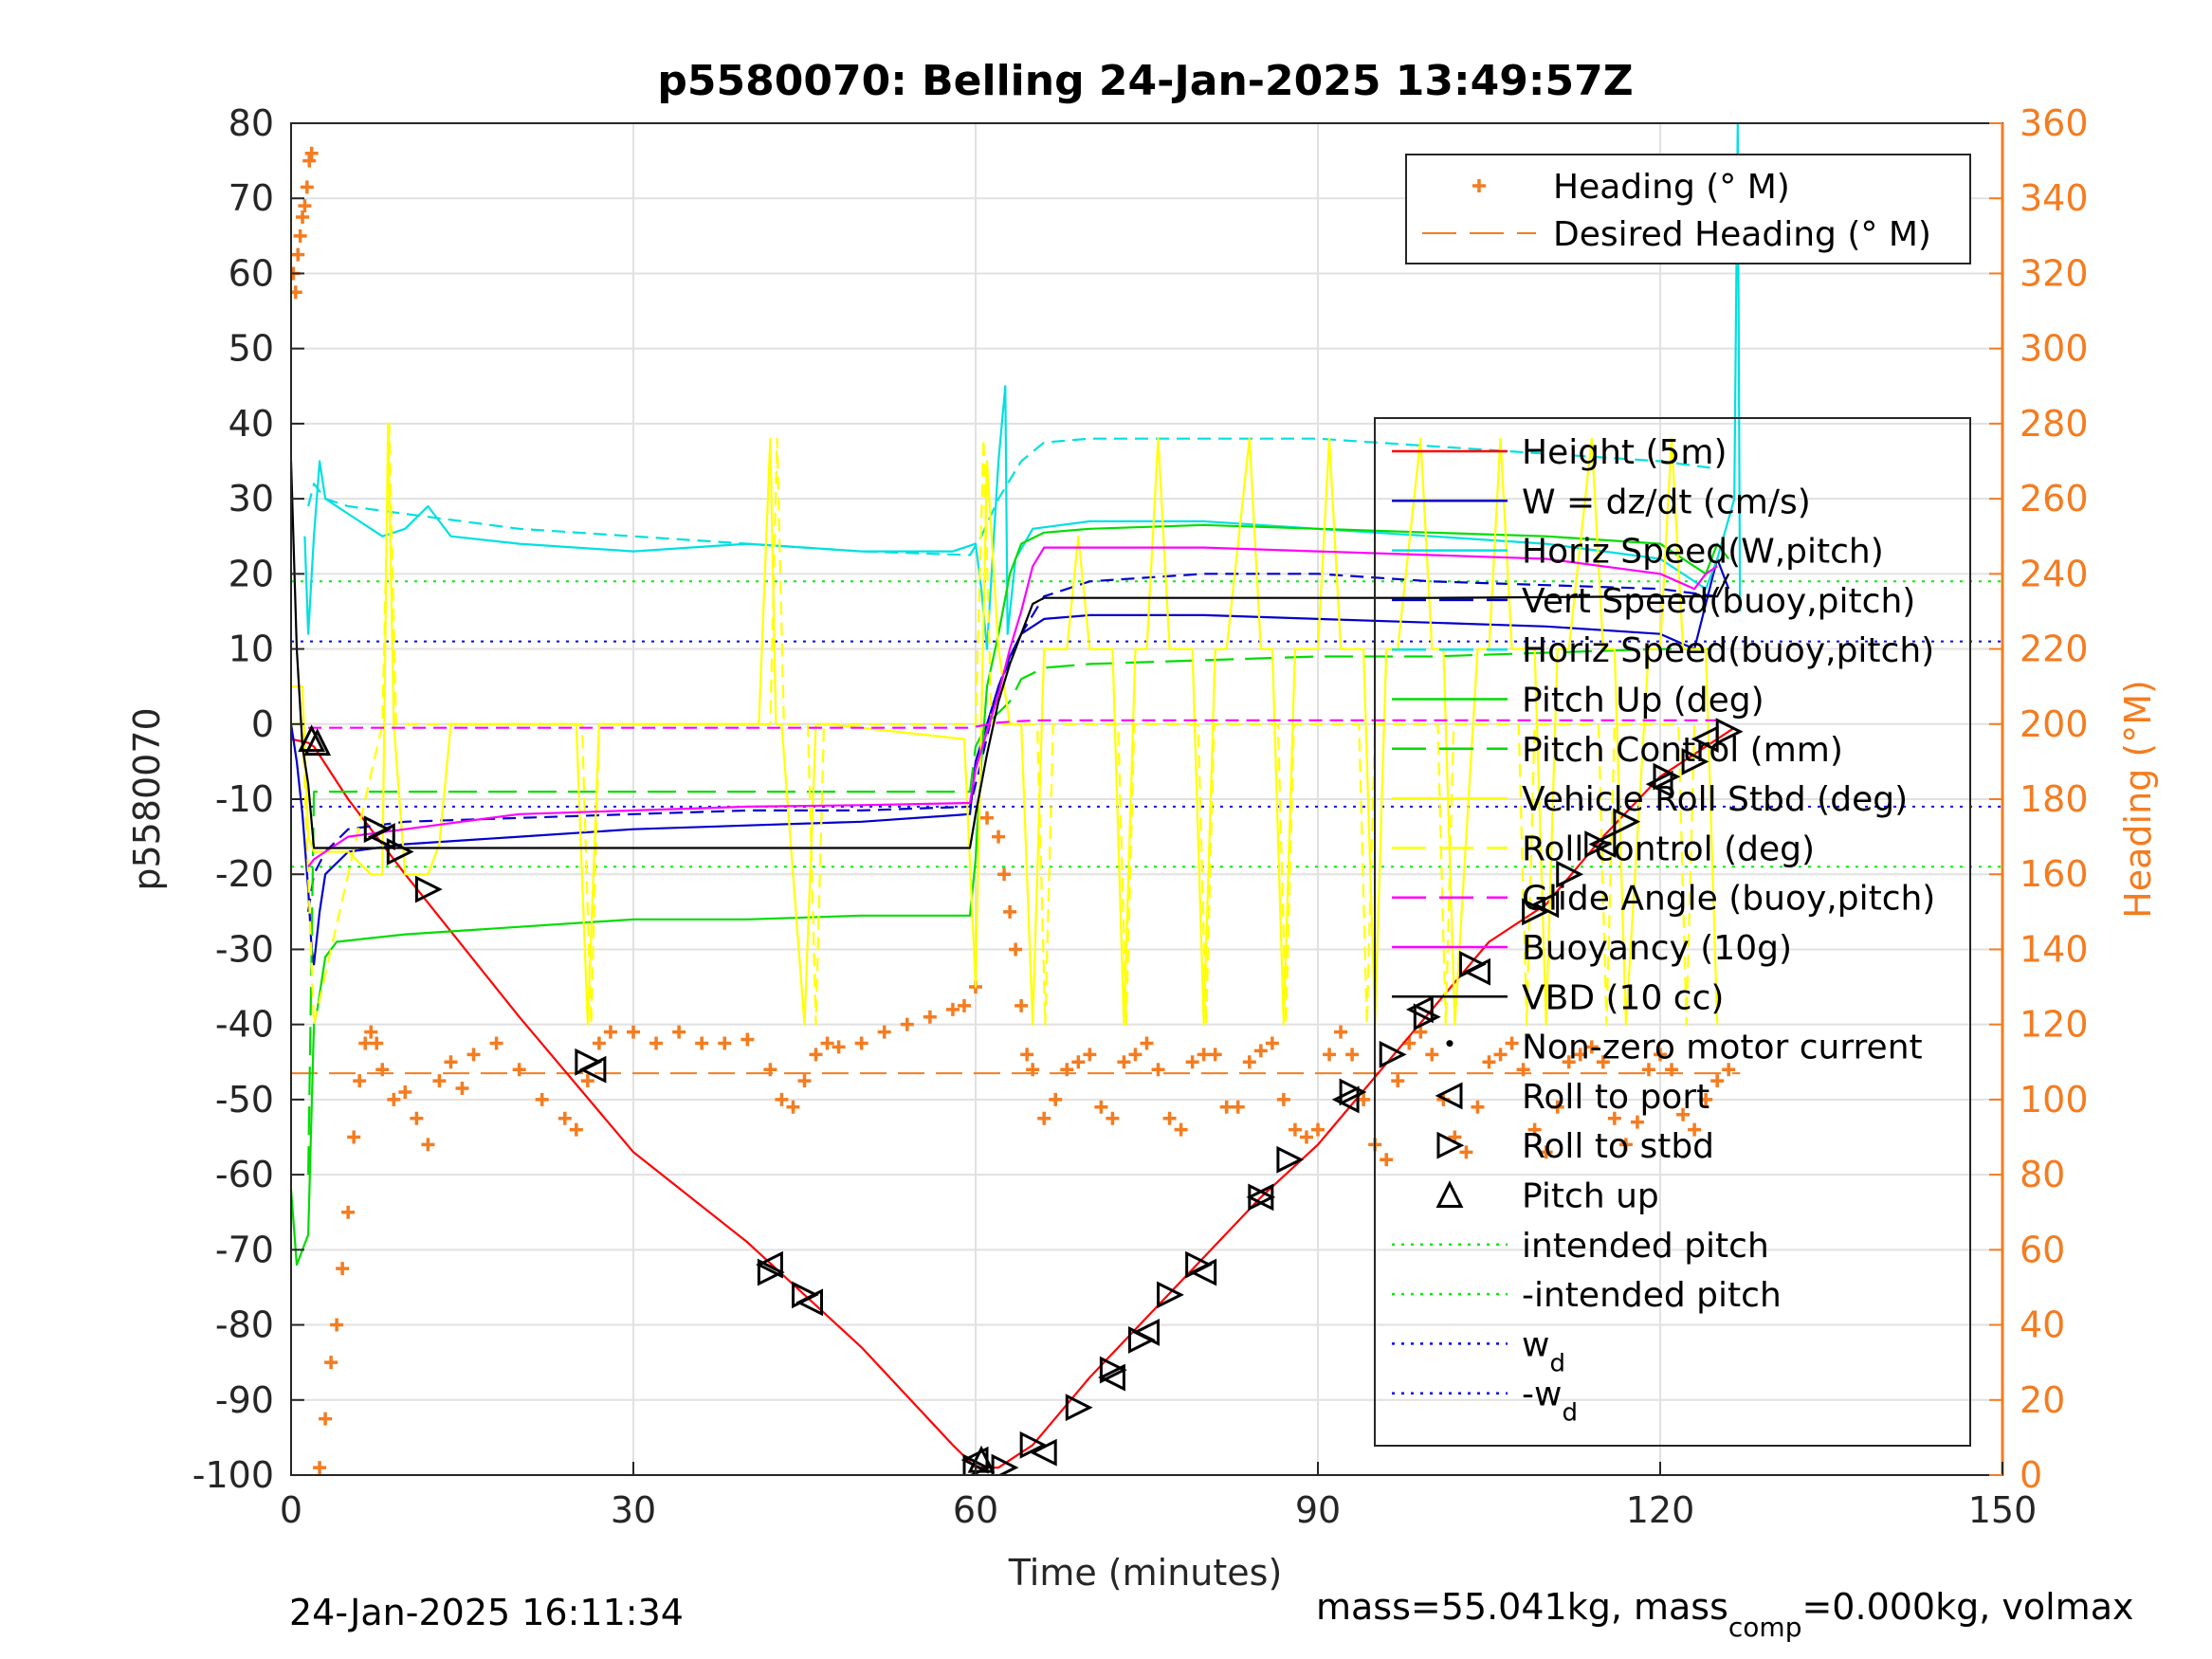 The image size is (2212, 1659). What do you see at coordinates (1449, 1044) in the screenshot?
I see `legend-swatch` at bounding box center [1449, 1044].